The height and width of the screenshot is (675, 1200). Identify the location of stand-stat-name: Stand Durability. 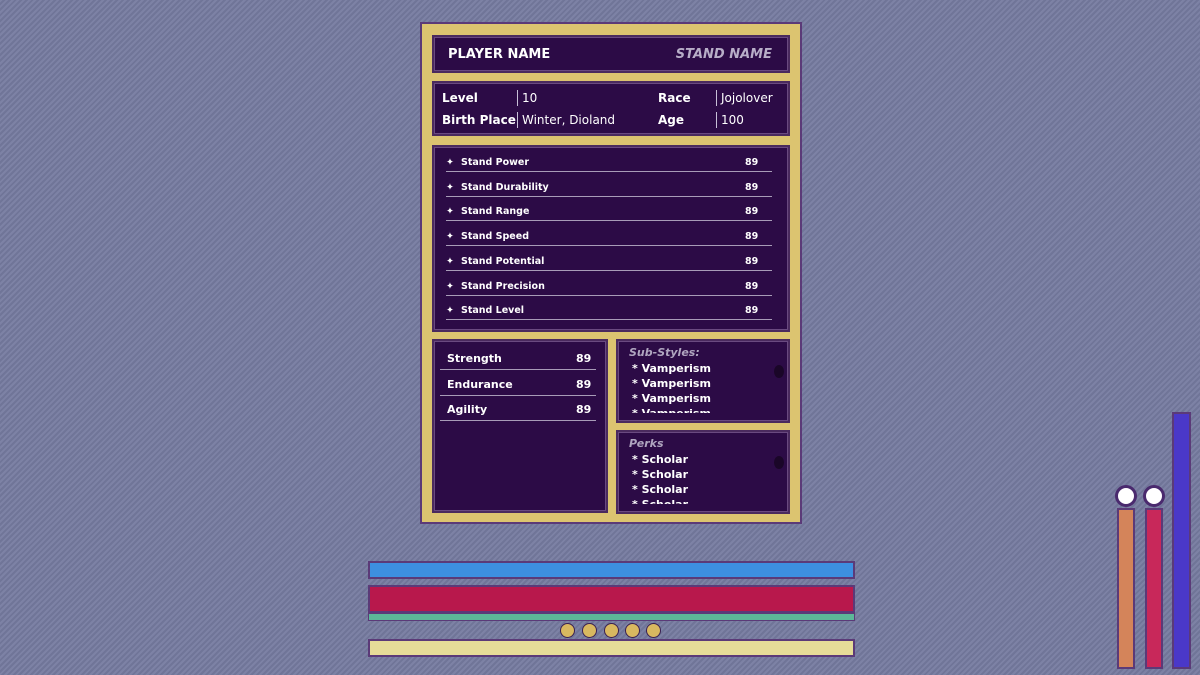
(505, 187).